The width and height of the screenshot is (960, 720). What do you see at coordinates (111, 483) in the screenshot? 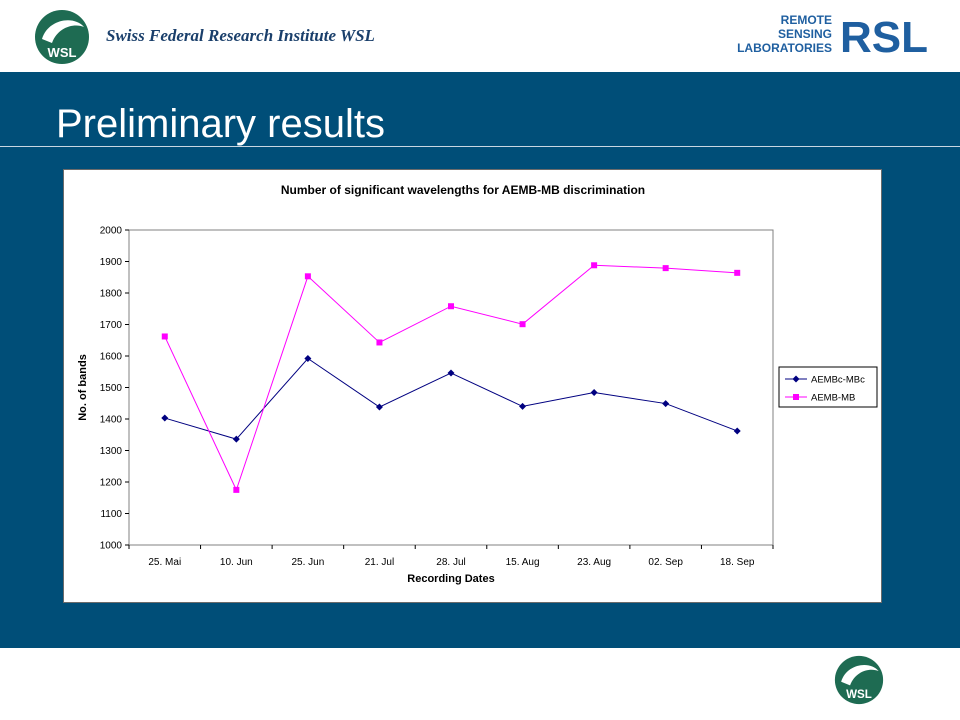
I see `y-tick-label: 1200` at bounding box center [111, 483].